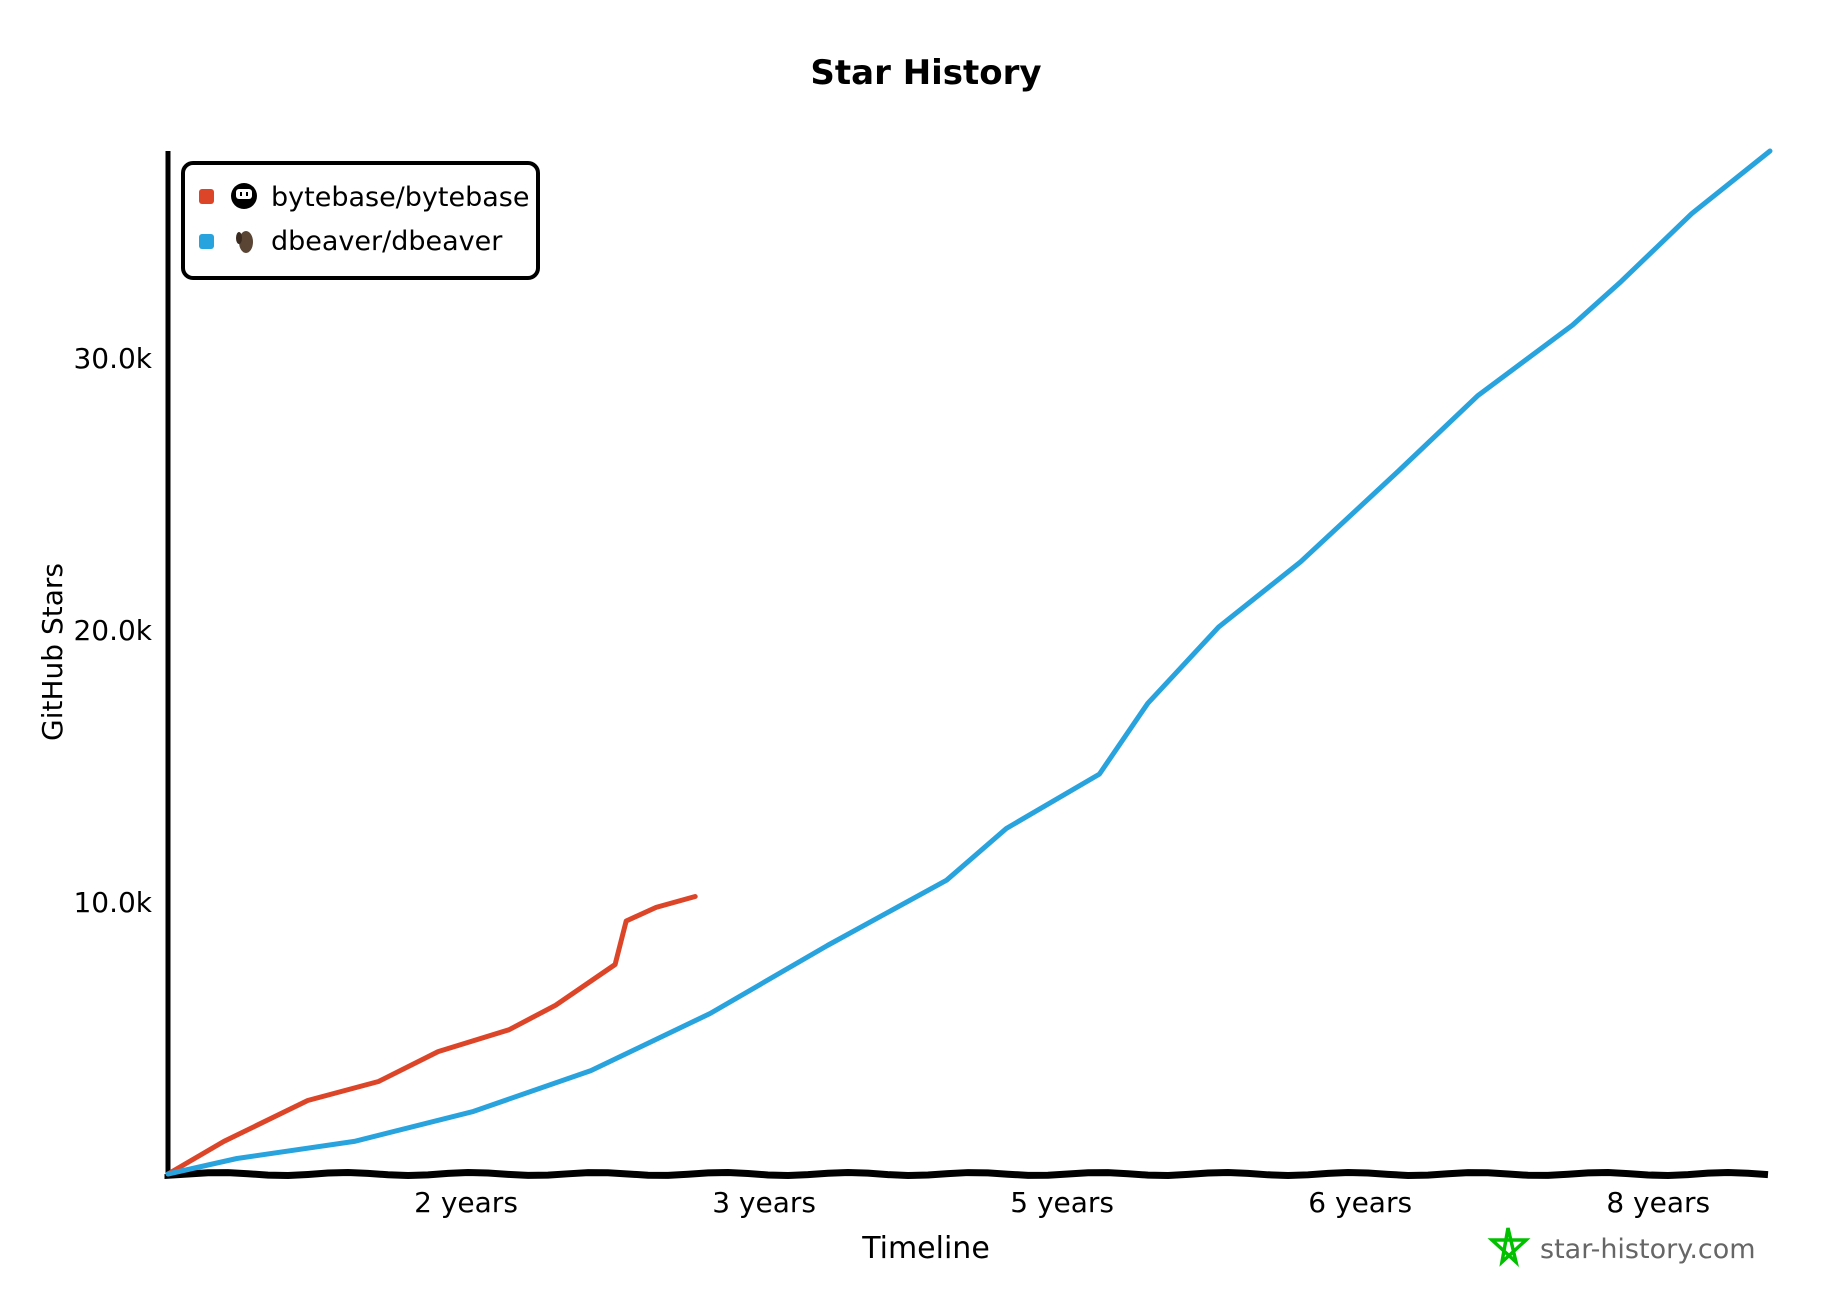 The width and height of the screenshot is (1832, 1308). Describe the element at coordinates (206, 241) in the screenshot. I see `legend-swatch-dbeaver` at that location.